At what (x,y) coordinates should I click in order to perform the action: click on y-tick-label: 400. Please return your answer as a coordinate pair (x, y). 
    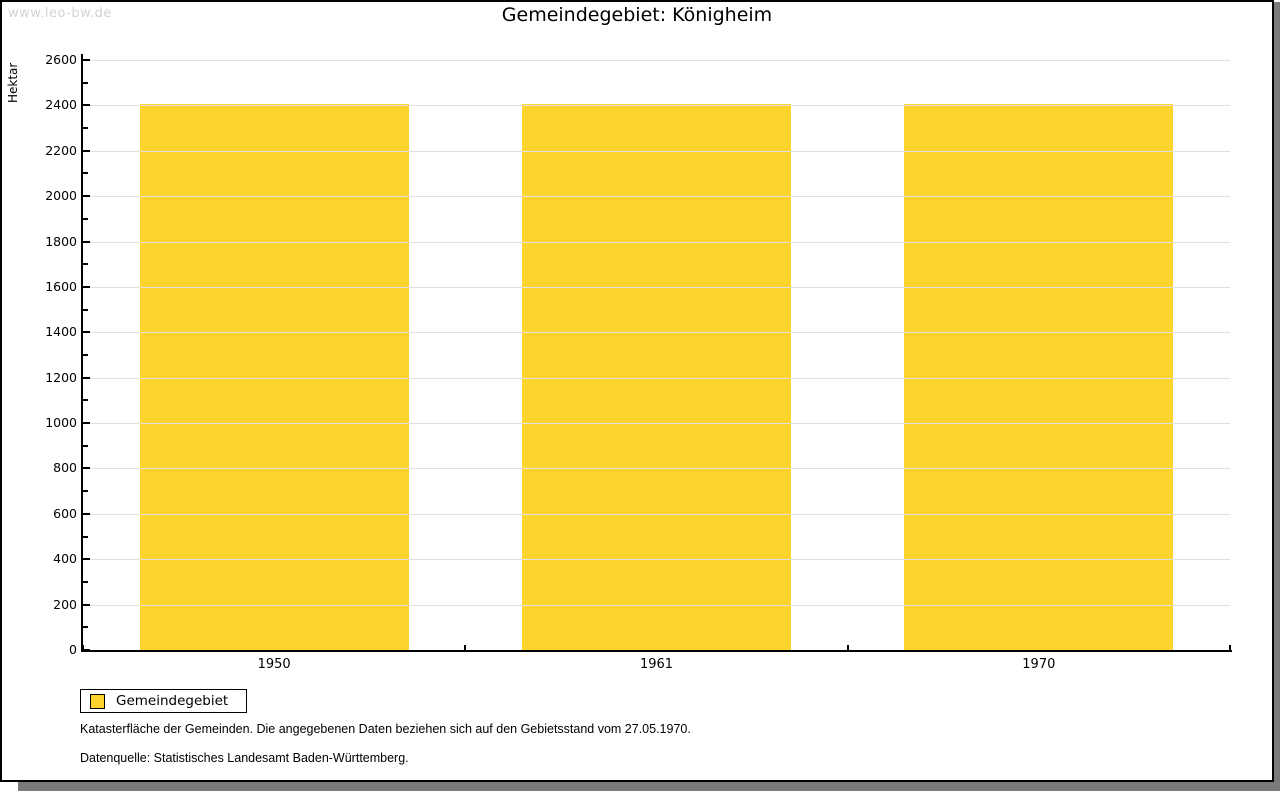
    Looking at the image, I should click on (65, 559).